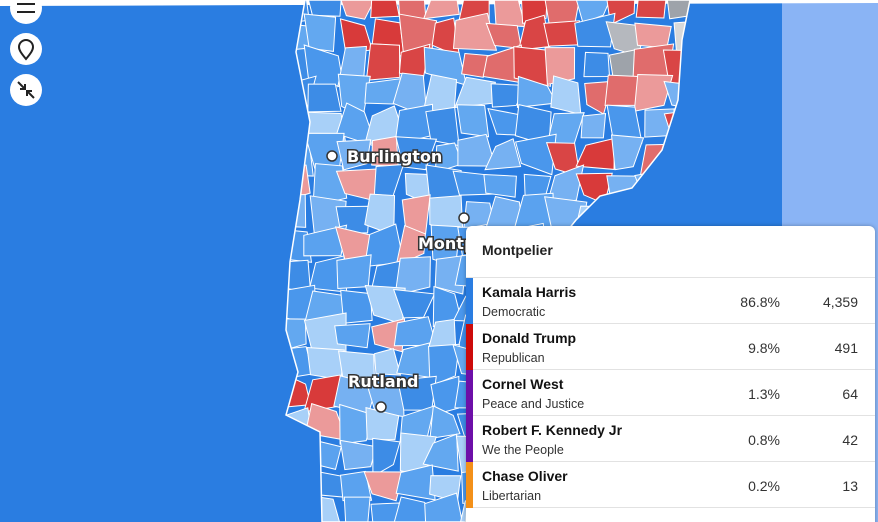 The width and height of the screenshot is (878, 522). I want to click on vote-count: 64, so click(850, 394).